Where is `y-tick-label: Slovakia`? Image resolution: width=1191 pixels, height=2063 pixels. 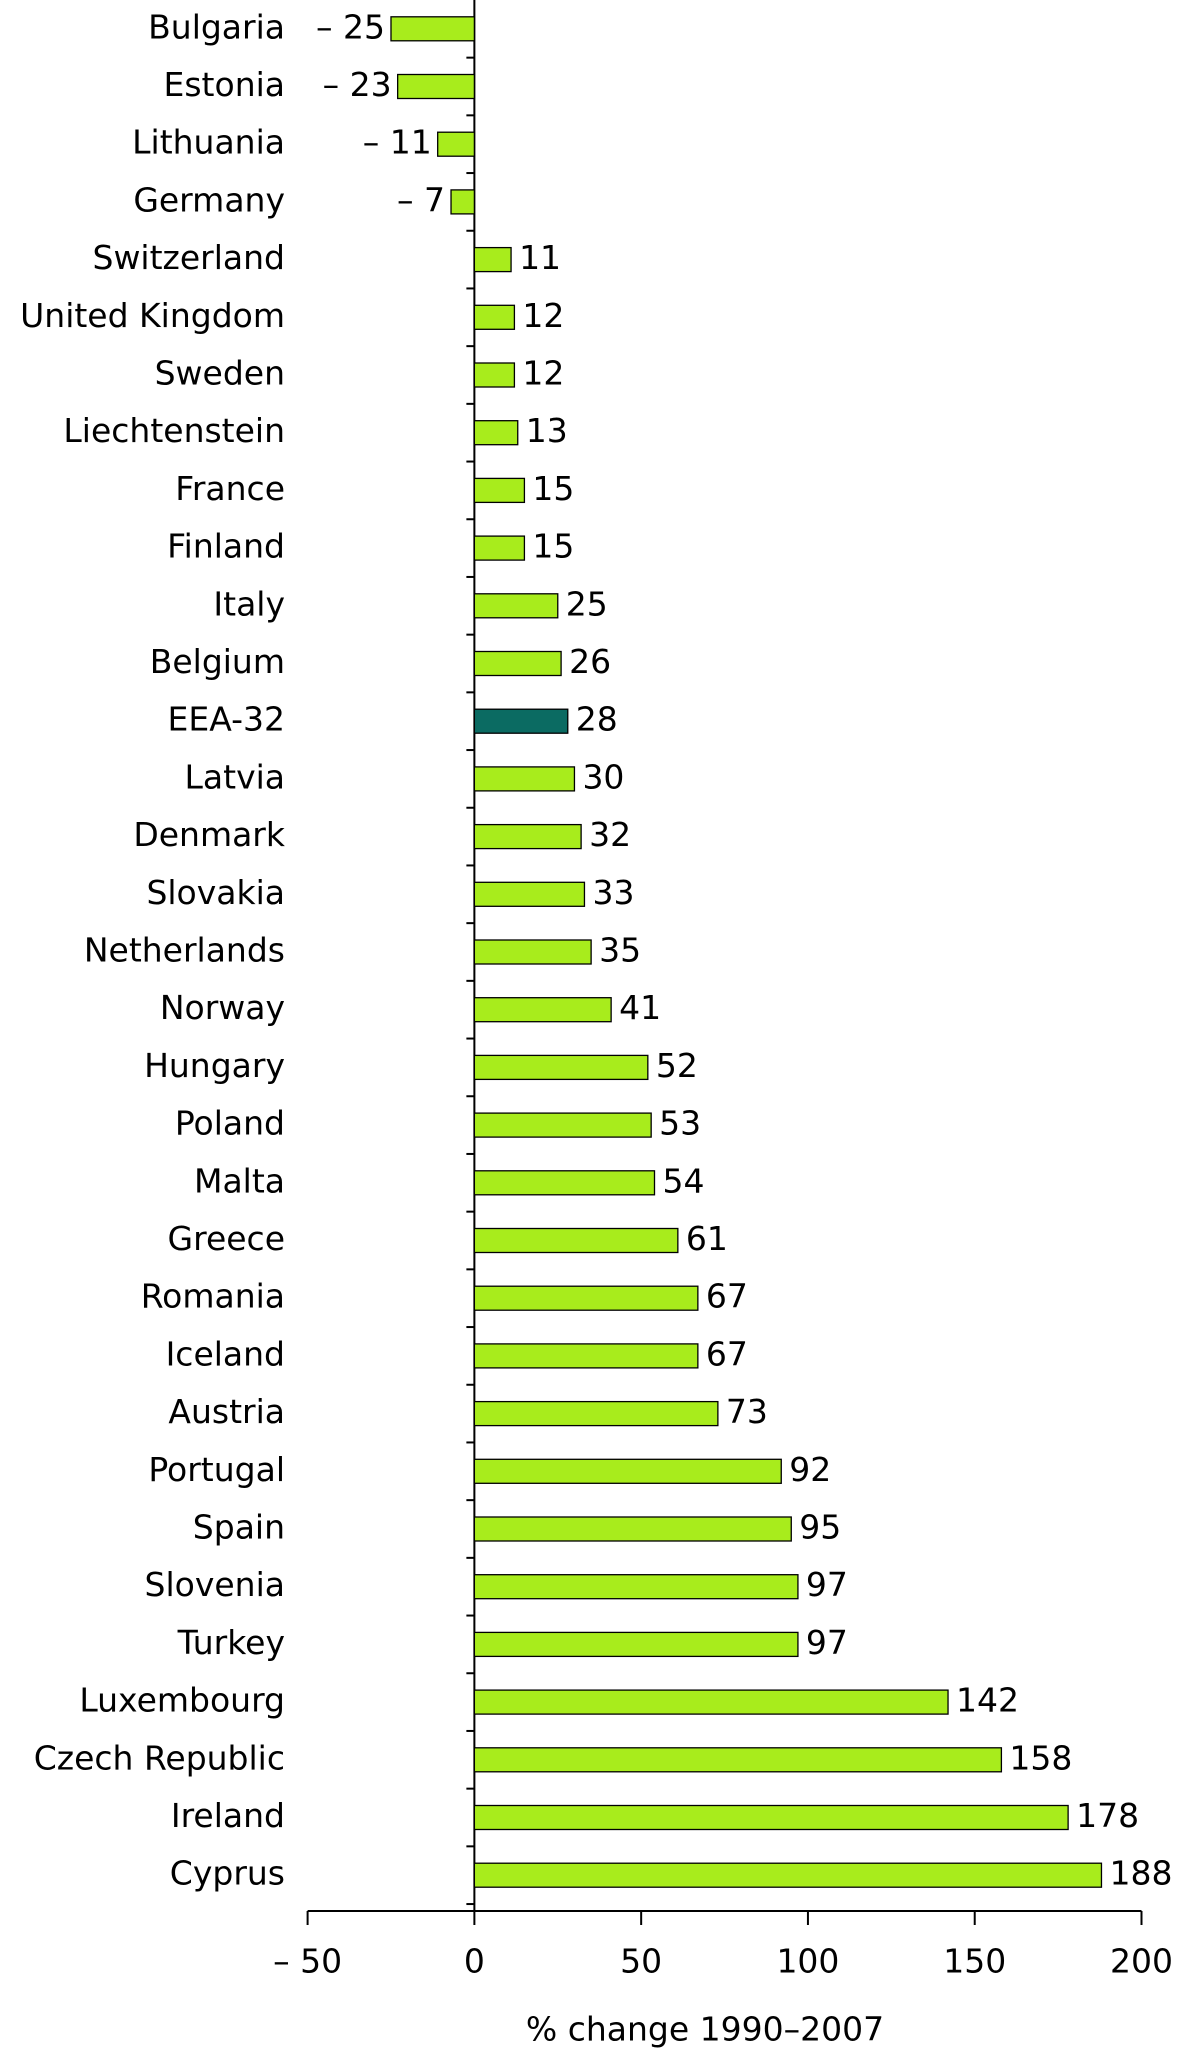 y-tick-label: Slovakia is located at coordinates (215, 892).